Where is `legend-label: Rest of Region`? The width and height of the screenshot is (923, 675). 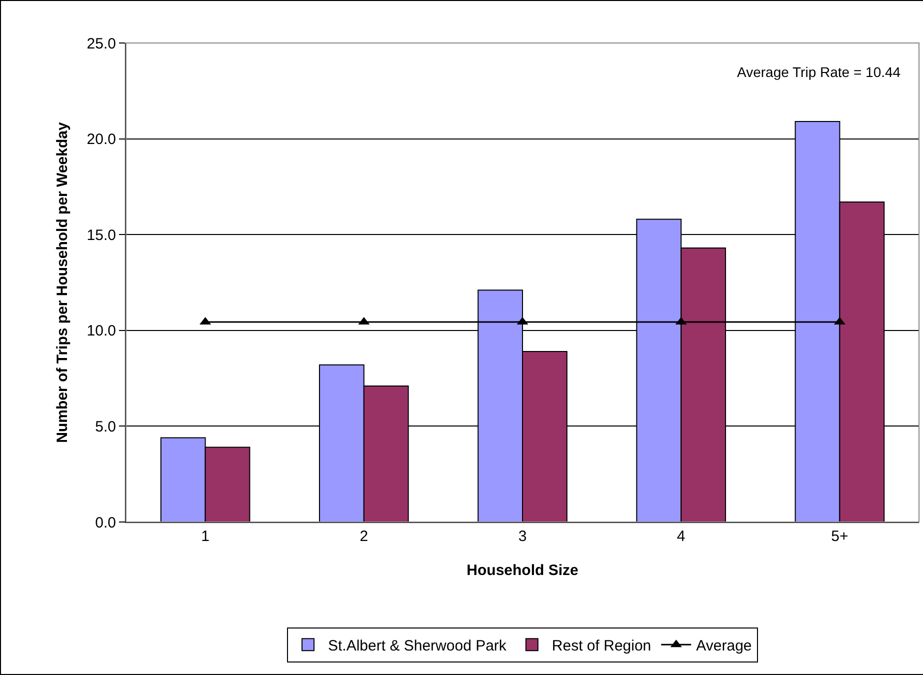 legend-label: Rest of Region is located at coordinates (602, 645).